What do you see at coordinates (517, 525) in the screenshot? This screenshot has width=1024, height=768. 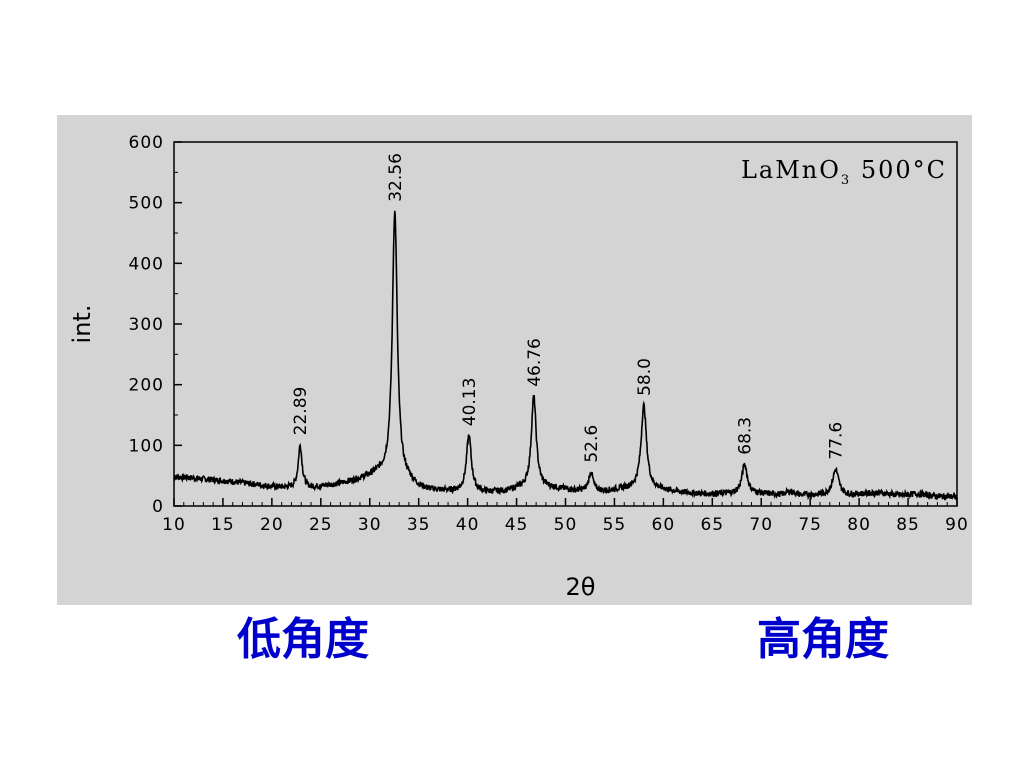 I see `x-tick-label: 45` at bounding box center [517, 525].